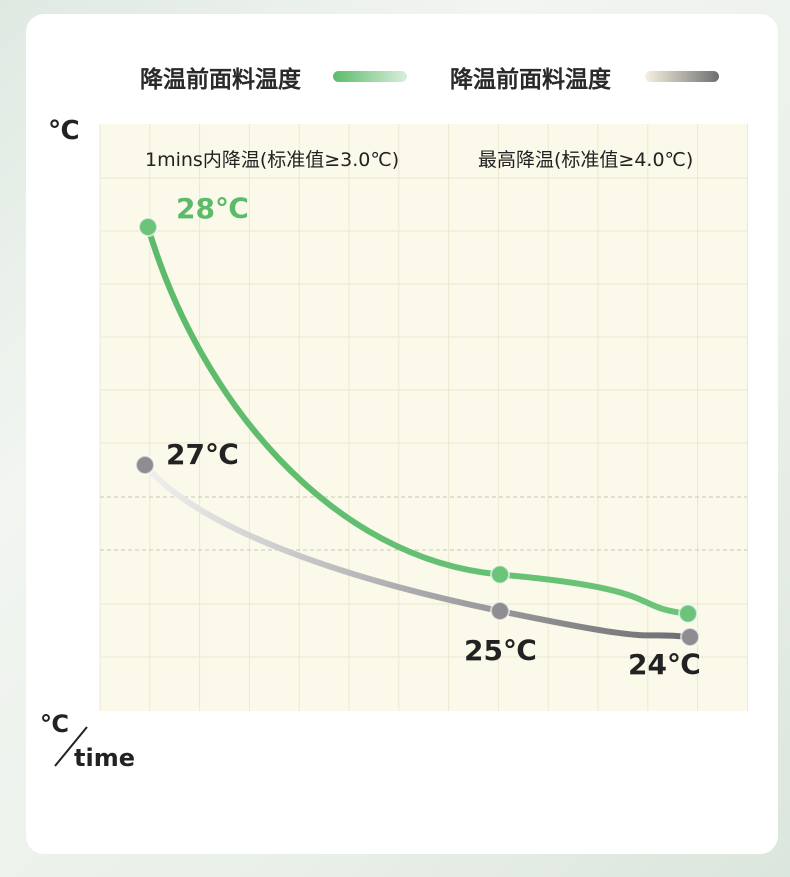 The width and height of the screenshot is (790, 877). I want to click on y-axis-label: ℃, so click(64, 131).